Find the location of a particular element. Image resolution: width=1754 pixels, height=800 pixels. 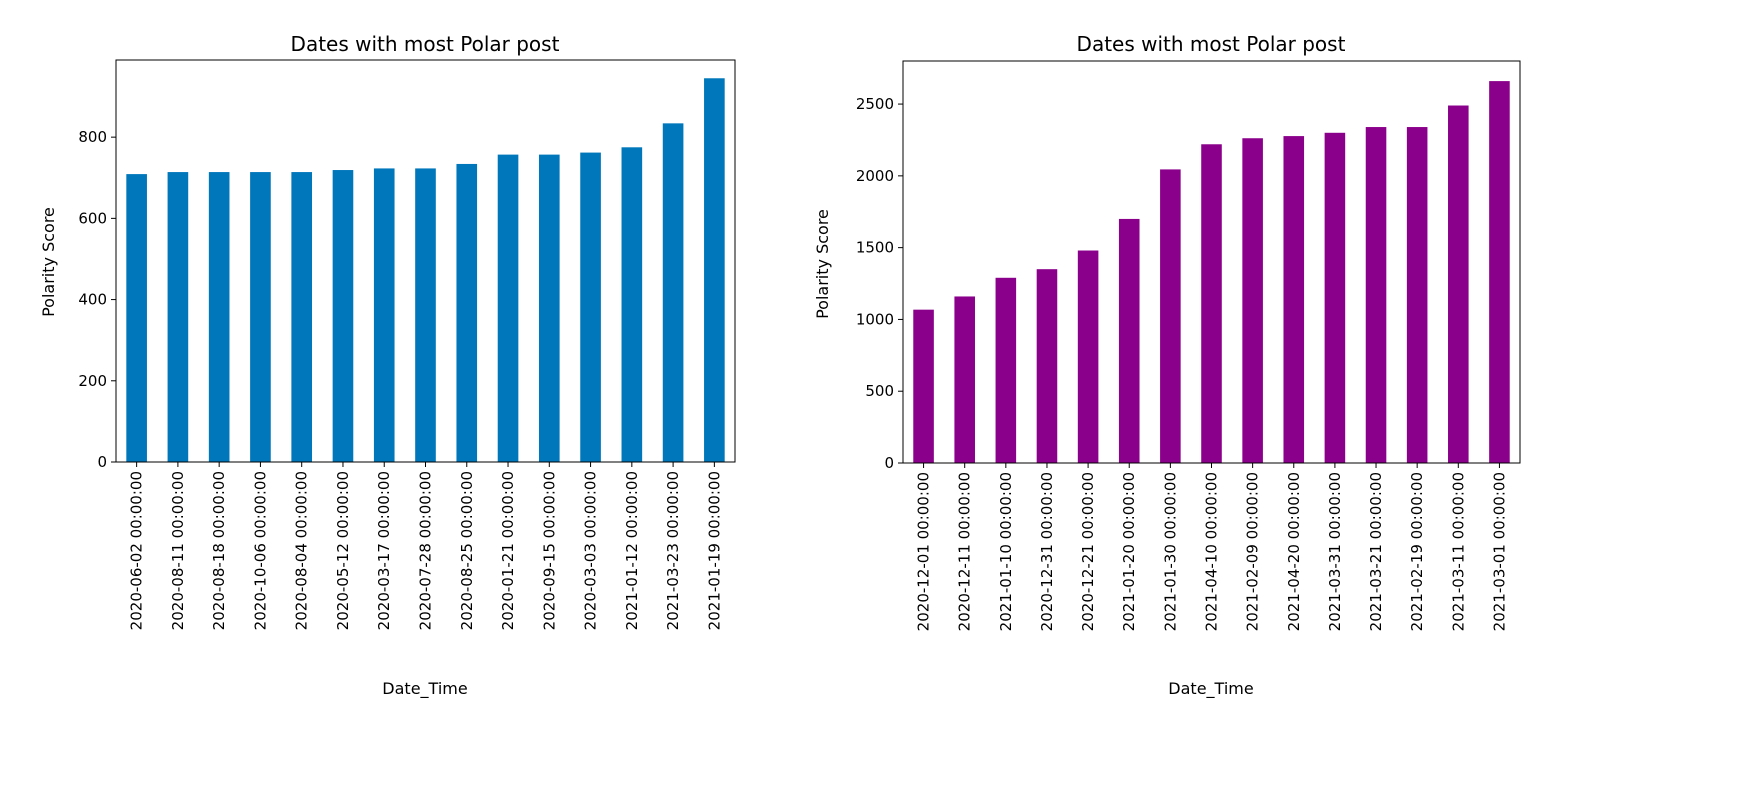

right-xtick-label-3: 2020-12-31 00:00:00 is located at coordinates (1047, 551).